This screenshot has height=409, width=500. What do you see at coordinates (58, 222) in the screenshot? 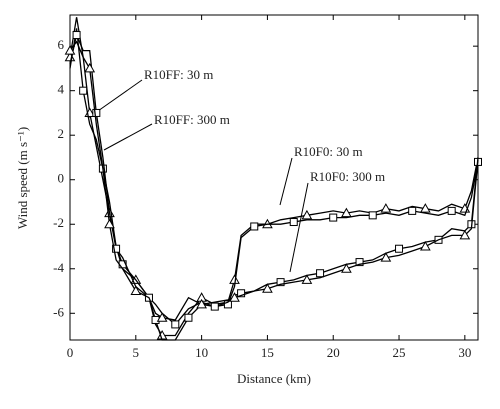
I see `y-tick-label: -2` at bounding box center [58, 222].